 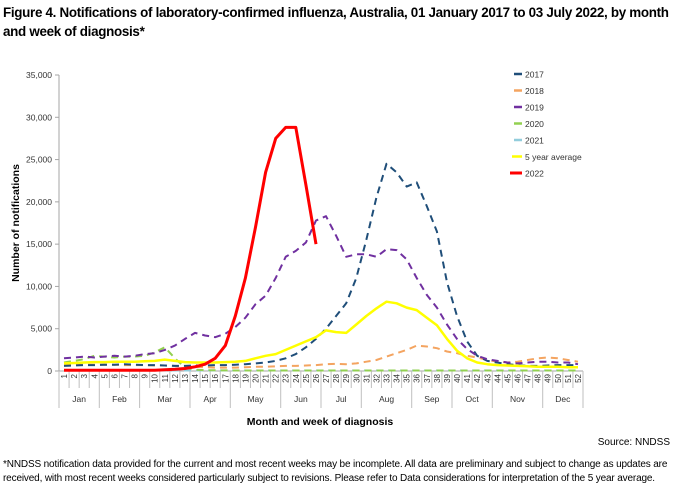 What do you see at coordinates (39, 75) in the screenshot?
I see `y-tick-label: 35,000` at bounding box center [39, 75].